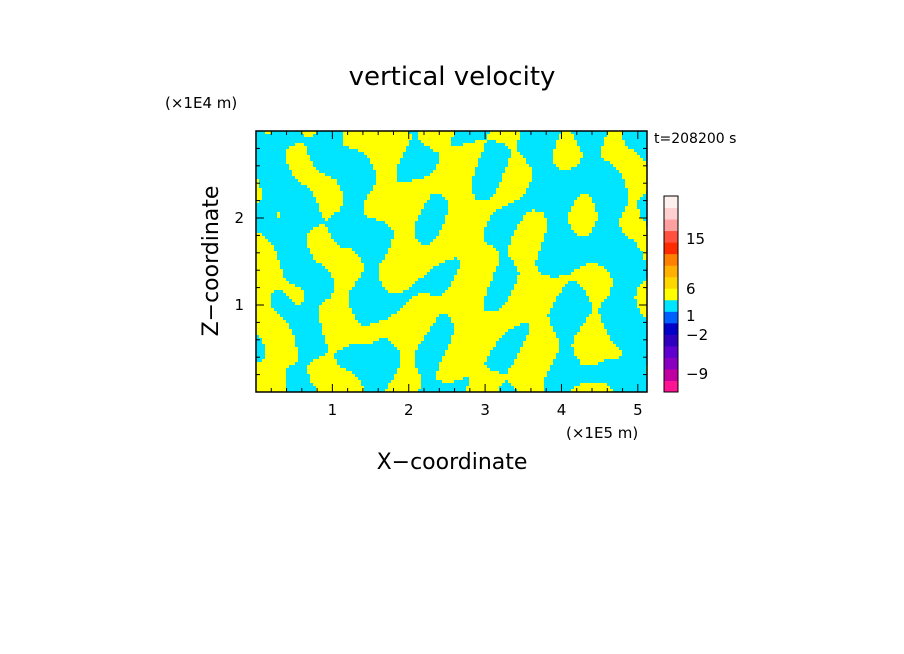 Image resolution: width=904 pixels, height=654 pixels. Describe the element at coordinates (695, 239) in the screenshot. I see `colorbar-label: 15` at that location.